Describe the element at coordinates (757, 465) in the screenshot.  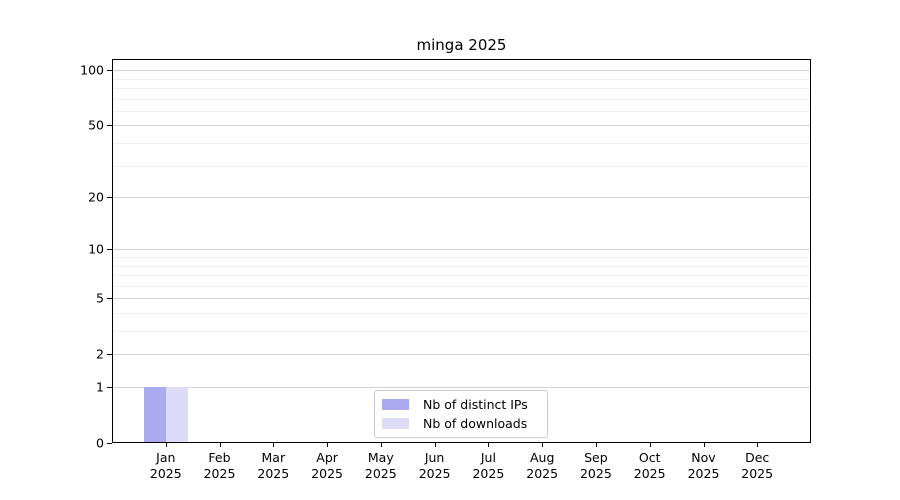
I see `x-tick-label: Dec 2025` at that location.